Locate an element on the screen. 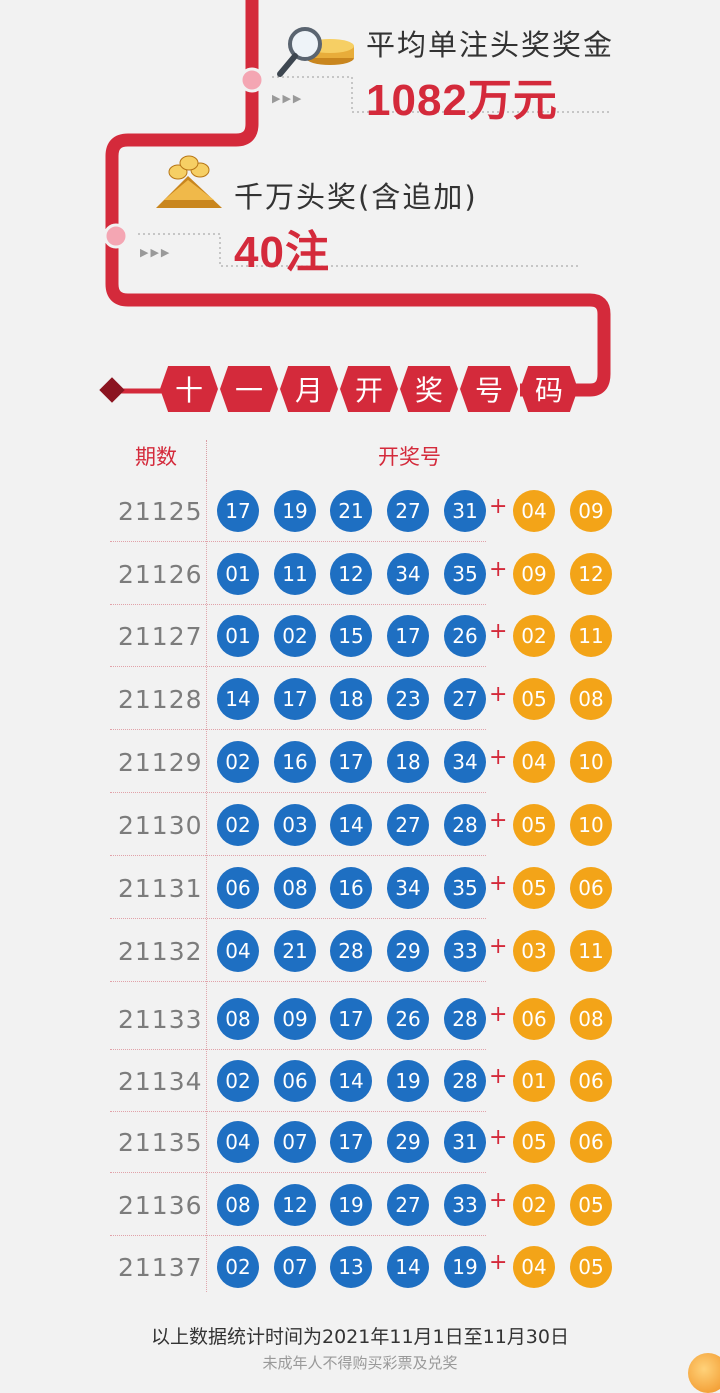 This screenshot has height=1393, width=720. issue-number: 21134 is located at coordinates (160, 1081).